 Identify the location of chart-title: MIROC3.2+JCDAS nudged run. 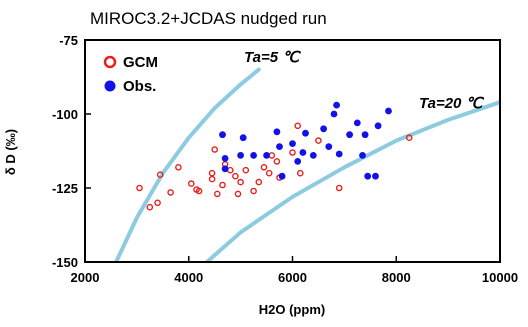
(208, 18).